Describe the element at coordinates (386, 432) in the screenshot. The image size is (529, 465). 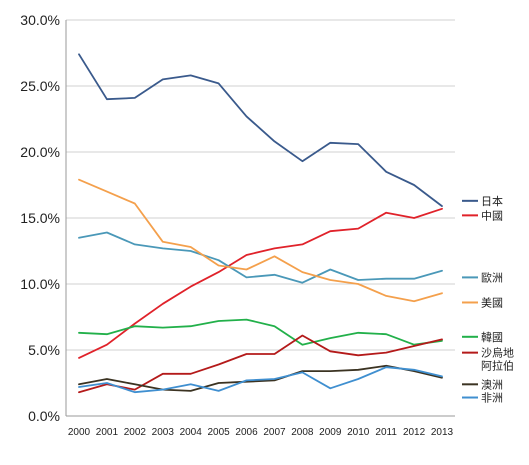
I see `x-tick-label: 2011` at that location.